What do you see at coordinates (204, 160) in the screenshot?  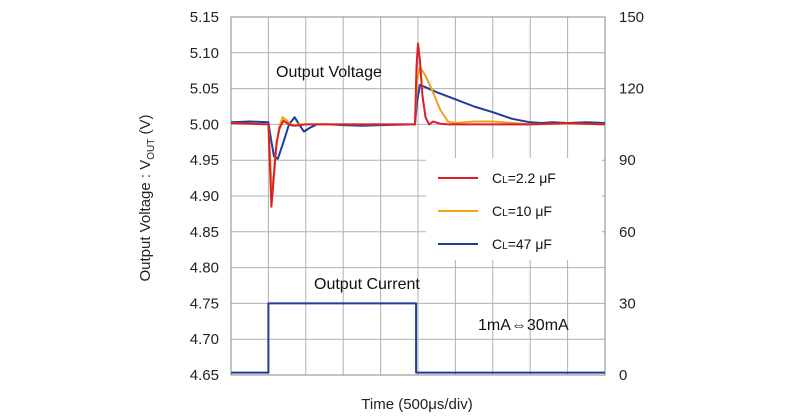 I see `y-left-tick-label: 4.95` at bounding box center [204, 160].